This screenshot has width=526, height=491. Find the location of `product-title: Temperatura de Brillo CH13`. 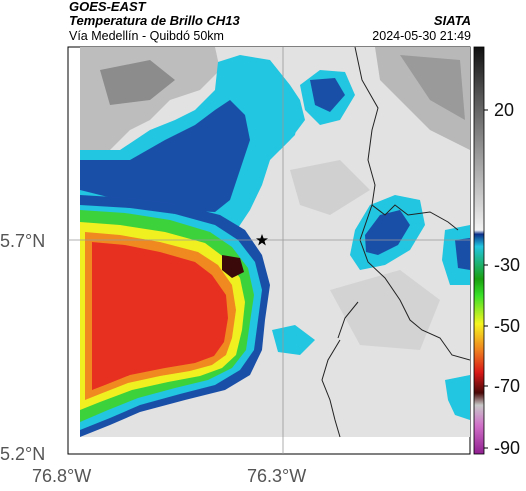

product-title: Temperatura de Brillo CH13 is located at coordinates (154, 20).